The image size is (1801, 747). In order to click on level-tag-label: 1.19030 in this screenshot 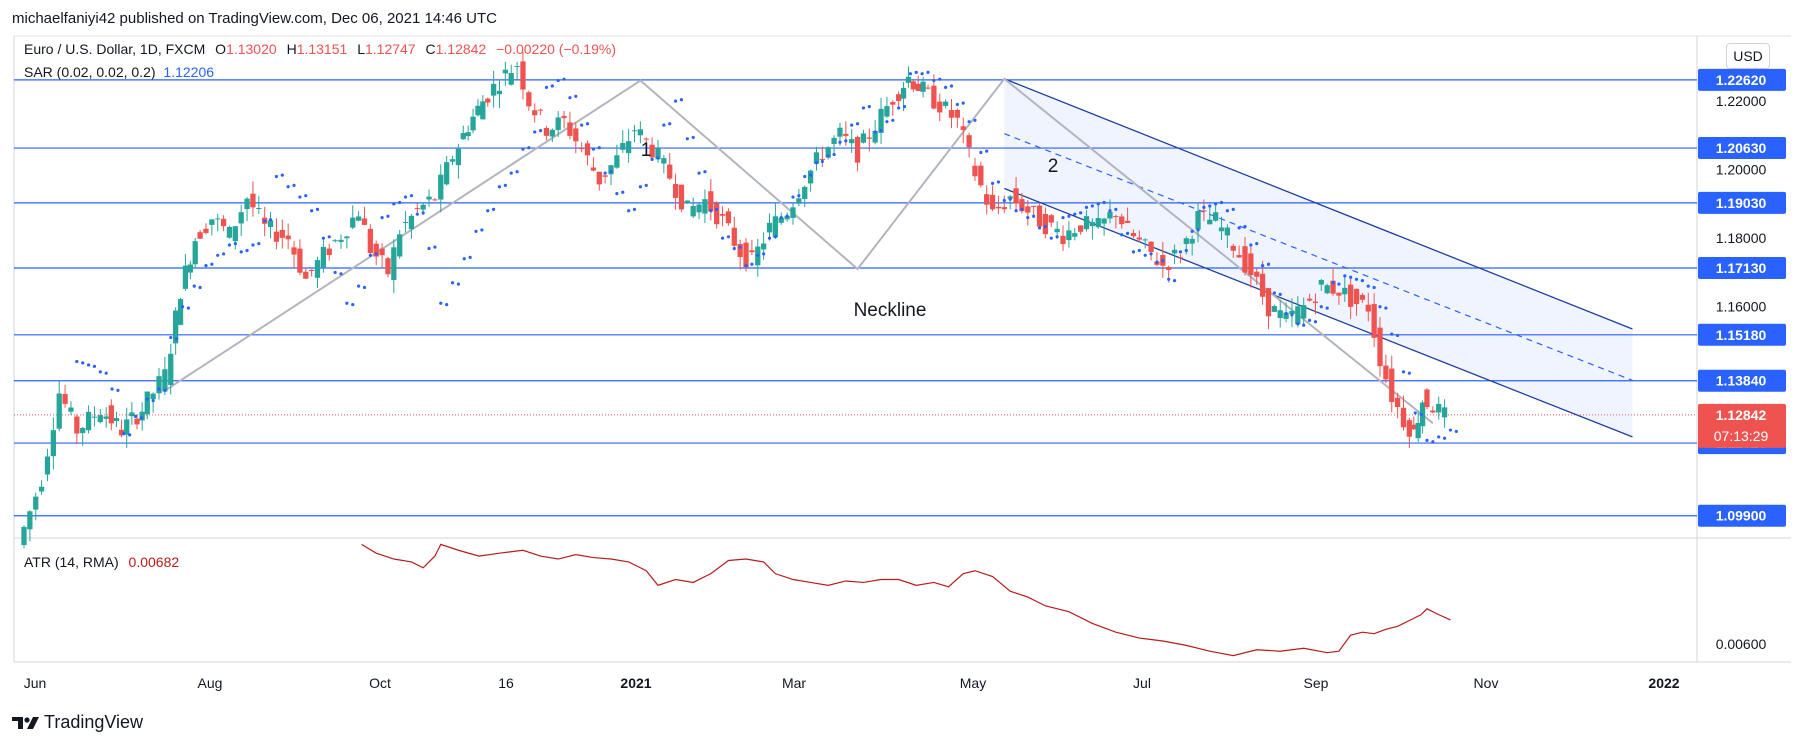, I will do `click(1741, 203)`.